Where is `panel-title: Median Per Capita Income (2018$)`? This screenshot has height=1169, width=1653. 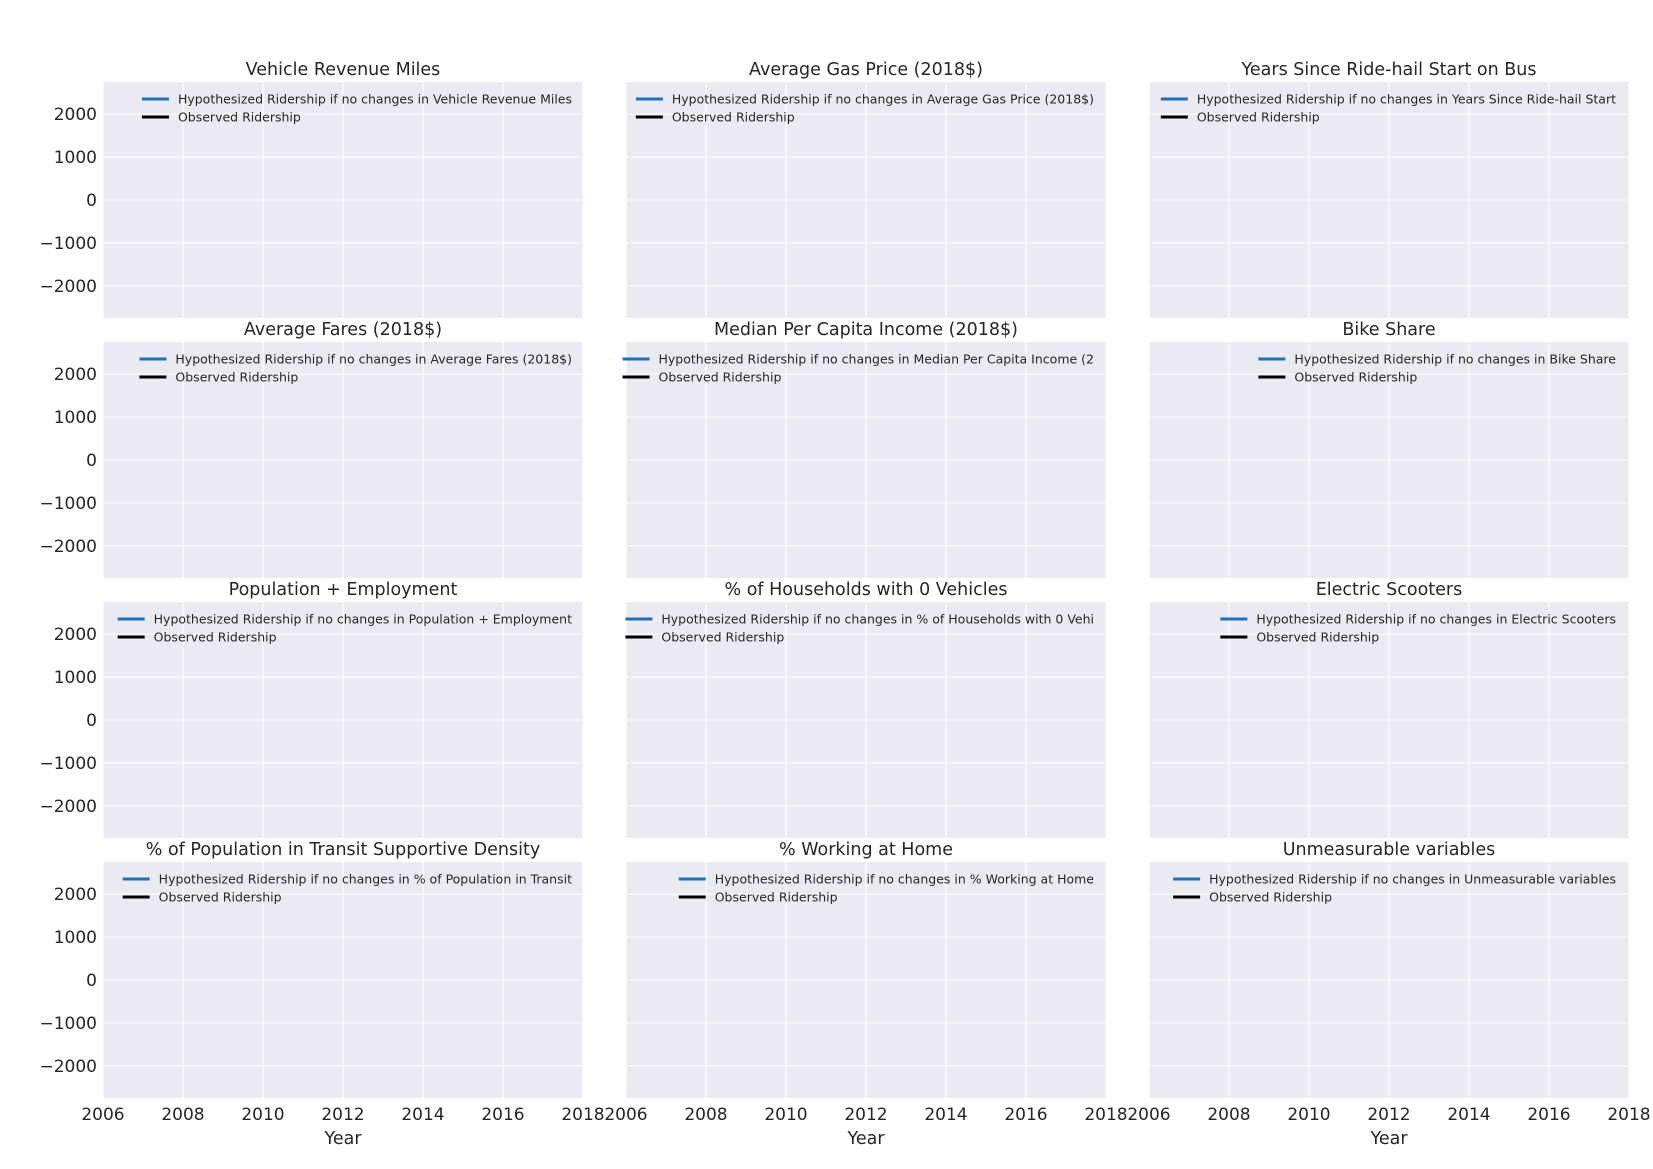 panel-title: Median Per Capita Income (2018$) is located at coordinates (866, 330).